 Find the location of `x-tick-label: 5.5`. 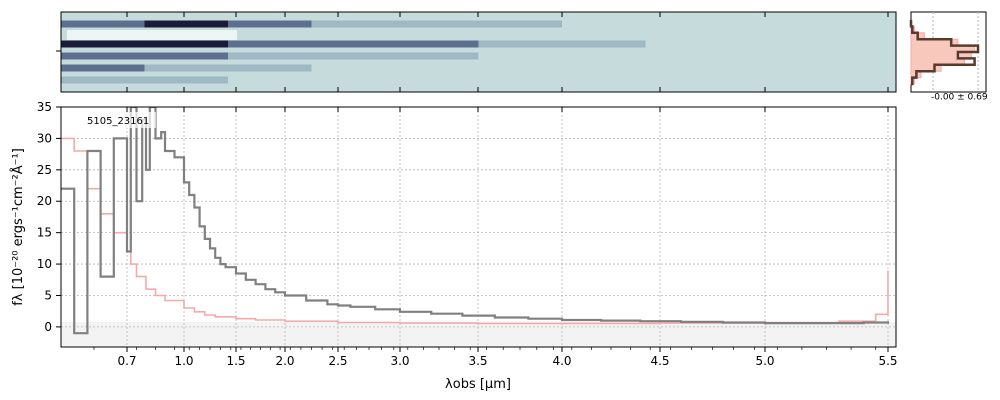

x-tick-label: 5.5 is located at coordinates (887, 361).